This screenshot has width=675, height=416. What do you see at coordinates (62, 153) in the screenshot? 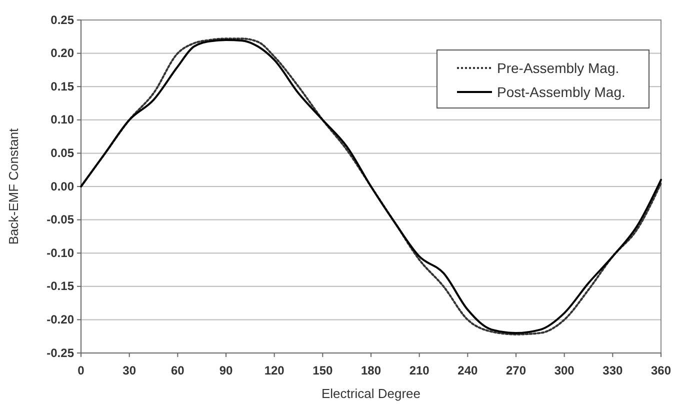
I see `y-tick-label: 0.05` at bounding box center [62, 153].